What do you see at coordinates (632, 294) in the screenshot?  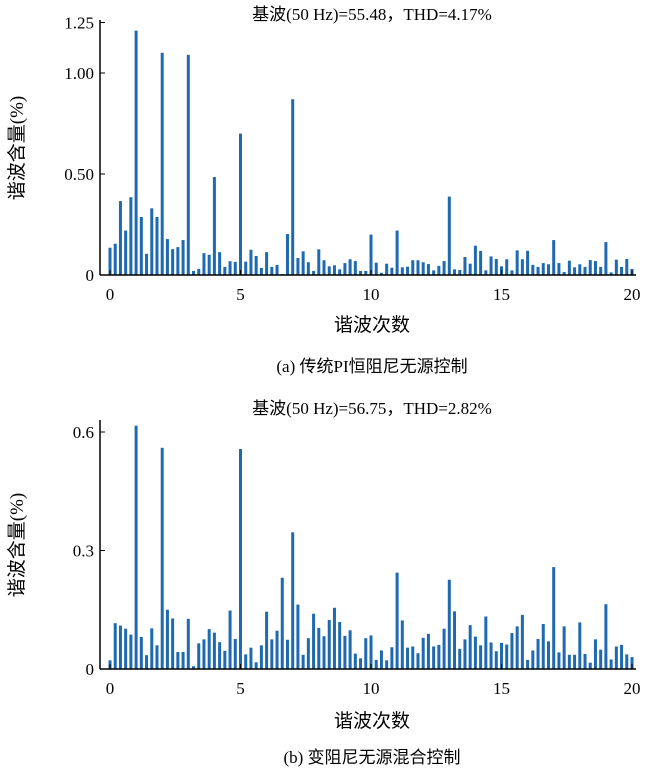 I see `x-tick-label: 20` at bounding box center [632, 294].